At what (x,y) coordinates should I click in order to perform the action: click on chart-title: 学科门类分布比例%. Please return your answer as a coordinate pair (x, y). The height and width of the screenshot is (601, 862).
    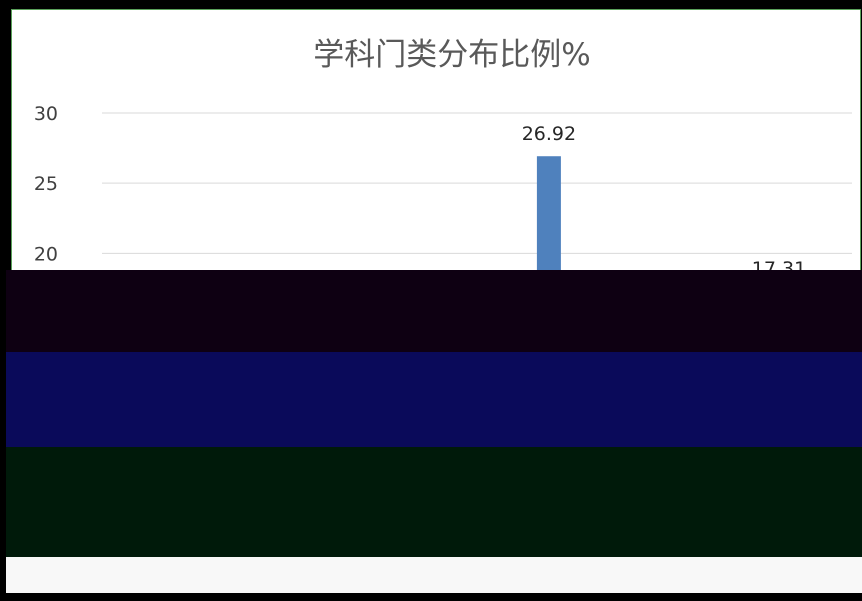
    Looking at the image, I should click on (451, 55).